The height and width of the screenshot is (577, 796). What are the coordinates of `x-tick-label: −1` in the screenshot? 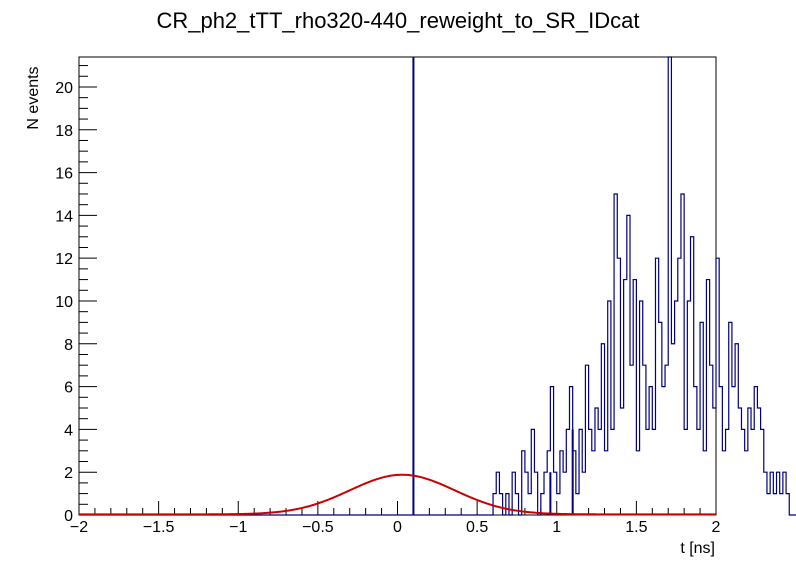 It's located at (238, 527).